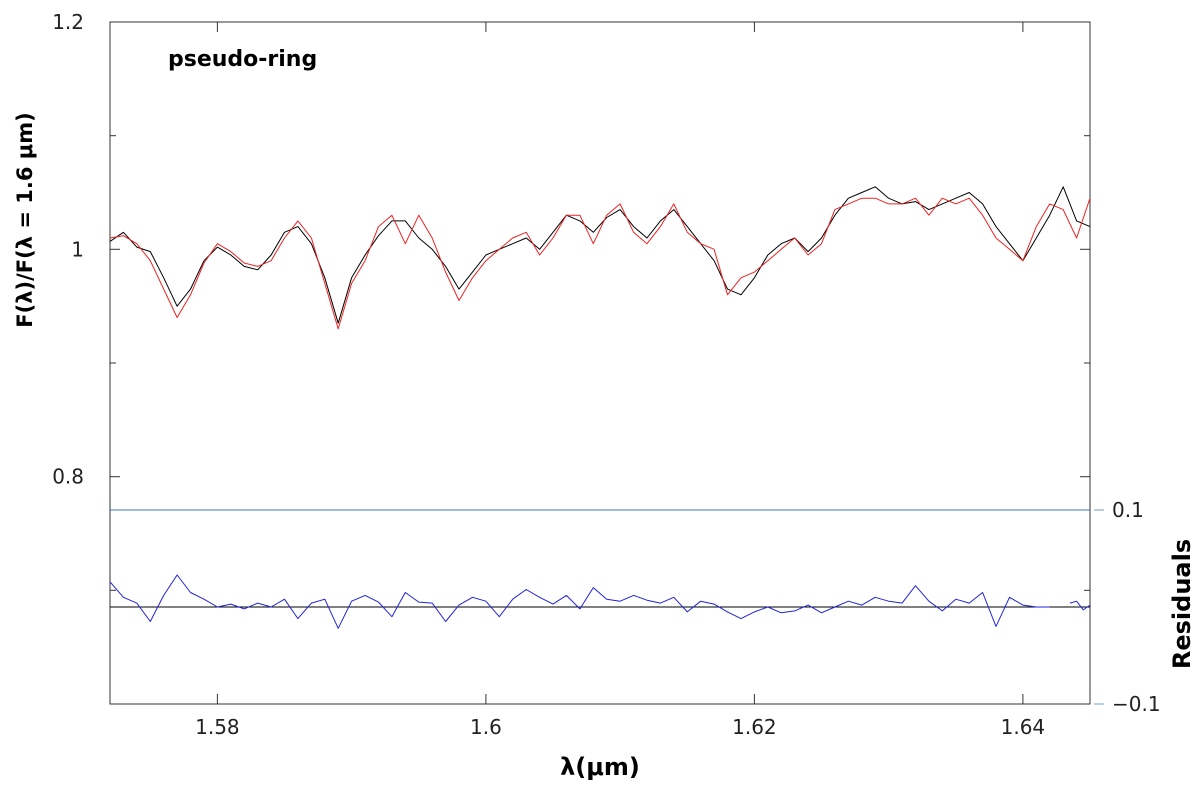 This screenshot has height=789, width=1200. I want to click on x-axis-title: λ(μm), so click(600, 767).